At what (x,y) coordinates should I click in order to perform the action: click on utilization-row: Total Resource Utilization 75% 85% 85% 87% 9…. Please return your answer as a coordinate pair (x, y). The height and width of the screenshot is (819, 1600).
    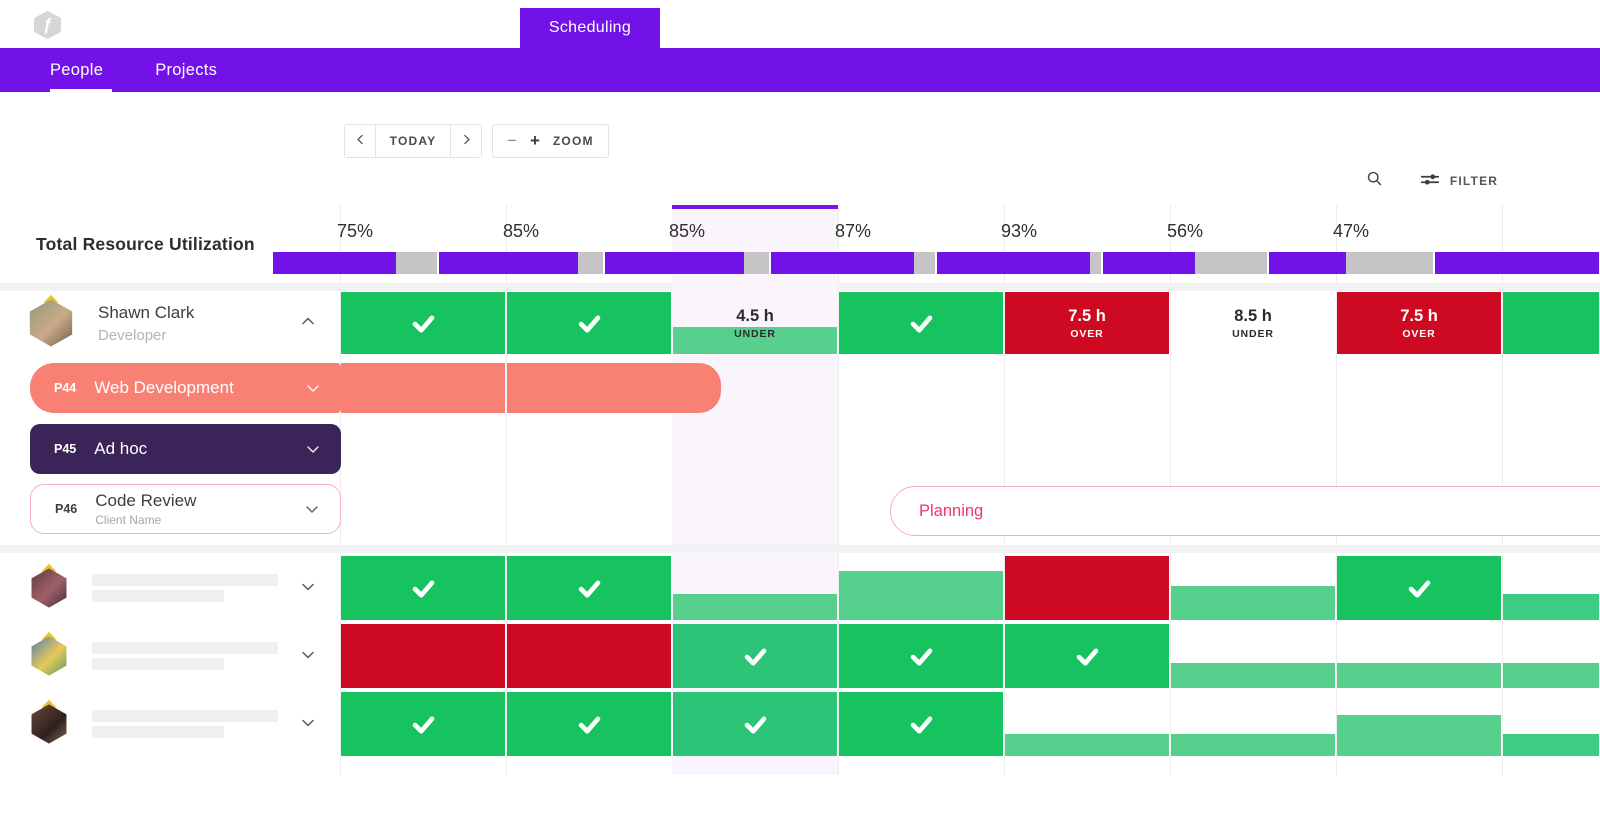
    Looking at the image, I should click on (800, 244).